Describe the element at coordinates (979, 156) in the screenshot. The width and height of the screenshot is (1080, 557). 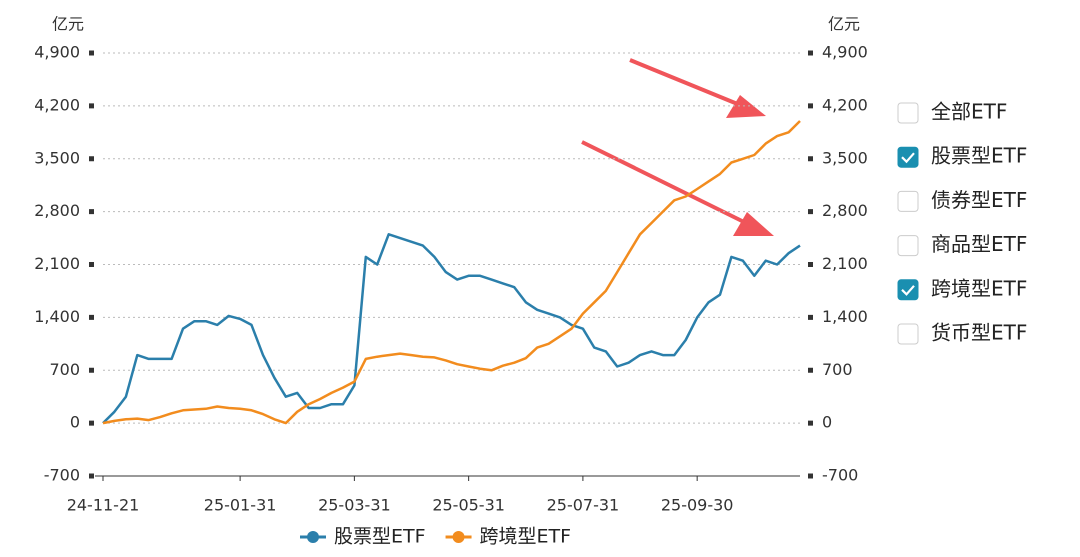
I see `filter-label: 股票型ETF` at that location.